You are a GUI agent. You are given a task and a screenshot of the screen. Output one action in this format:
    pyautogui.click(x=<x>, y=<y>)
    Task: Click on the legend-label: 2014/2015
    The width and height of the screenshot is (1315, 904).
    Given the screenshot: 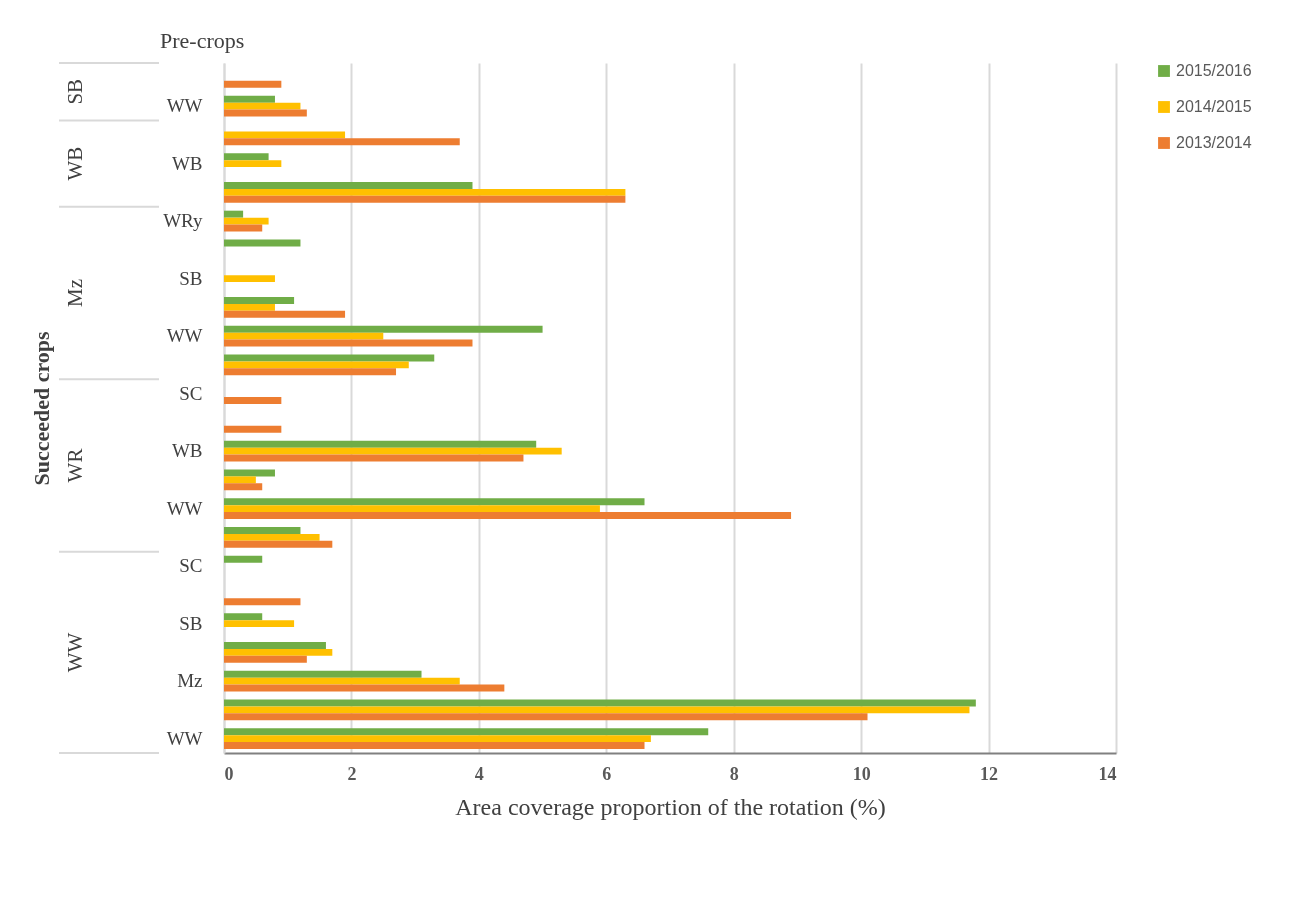 What is the action you would take?
    pyautogui.click(x=1214, y=106)
    